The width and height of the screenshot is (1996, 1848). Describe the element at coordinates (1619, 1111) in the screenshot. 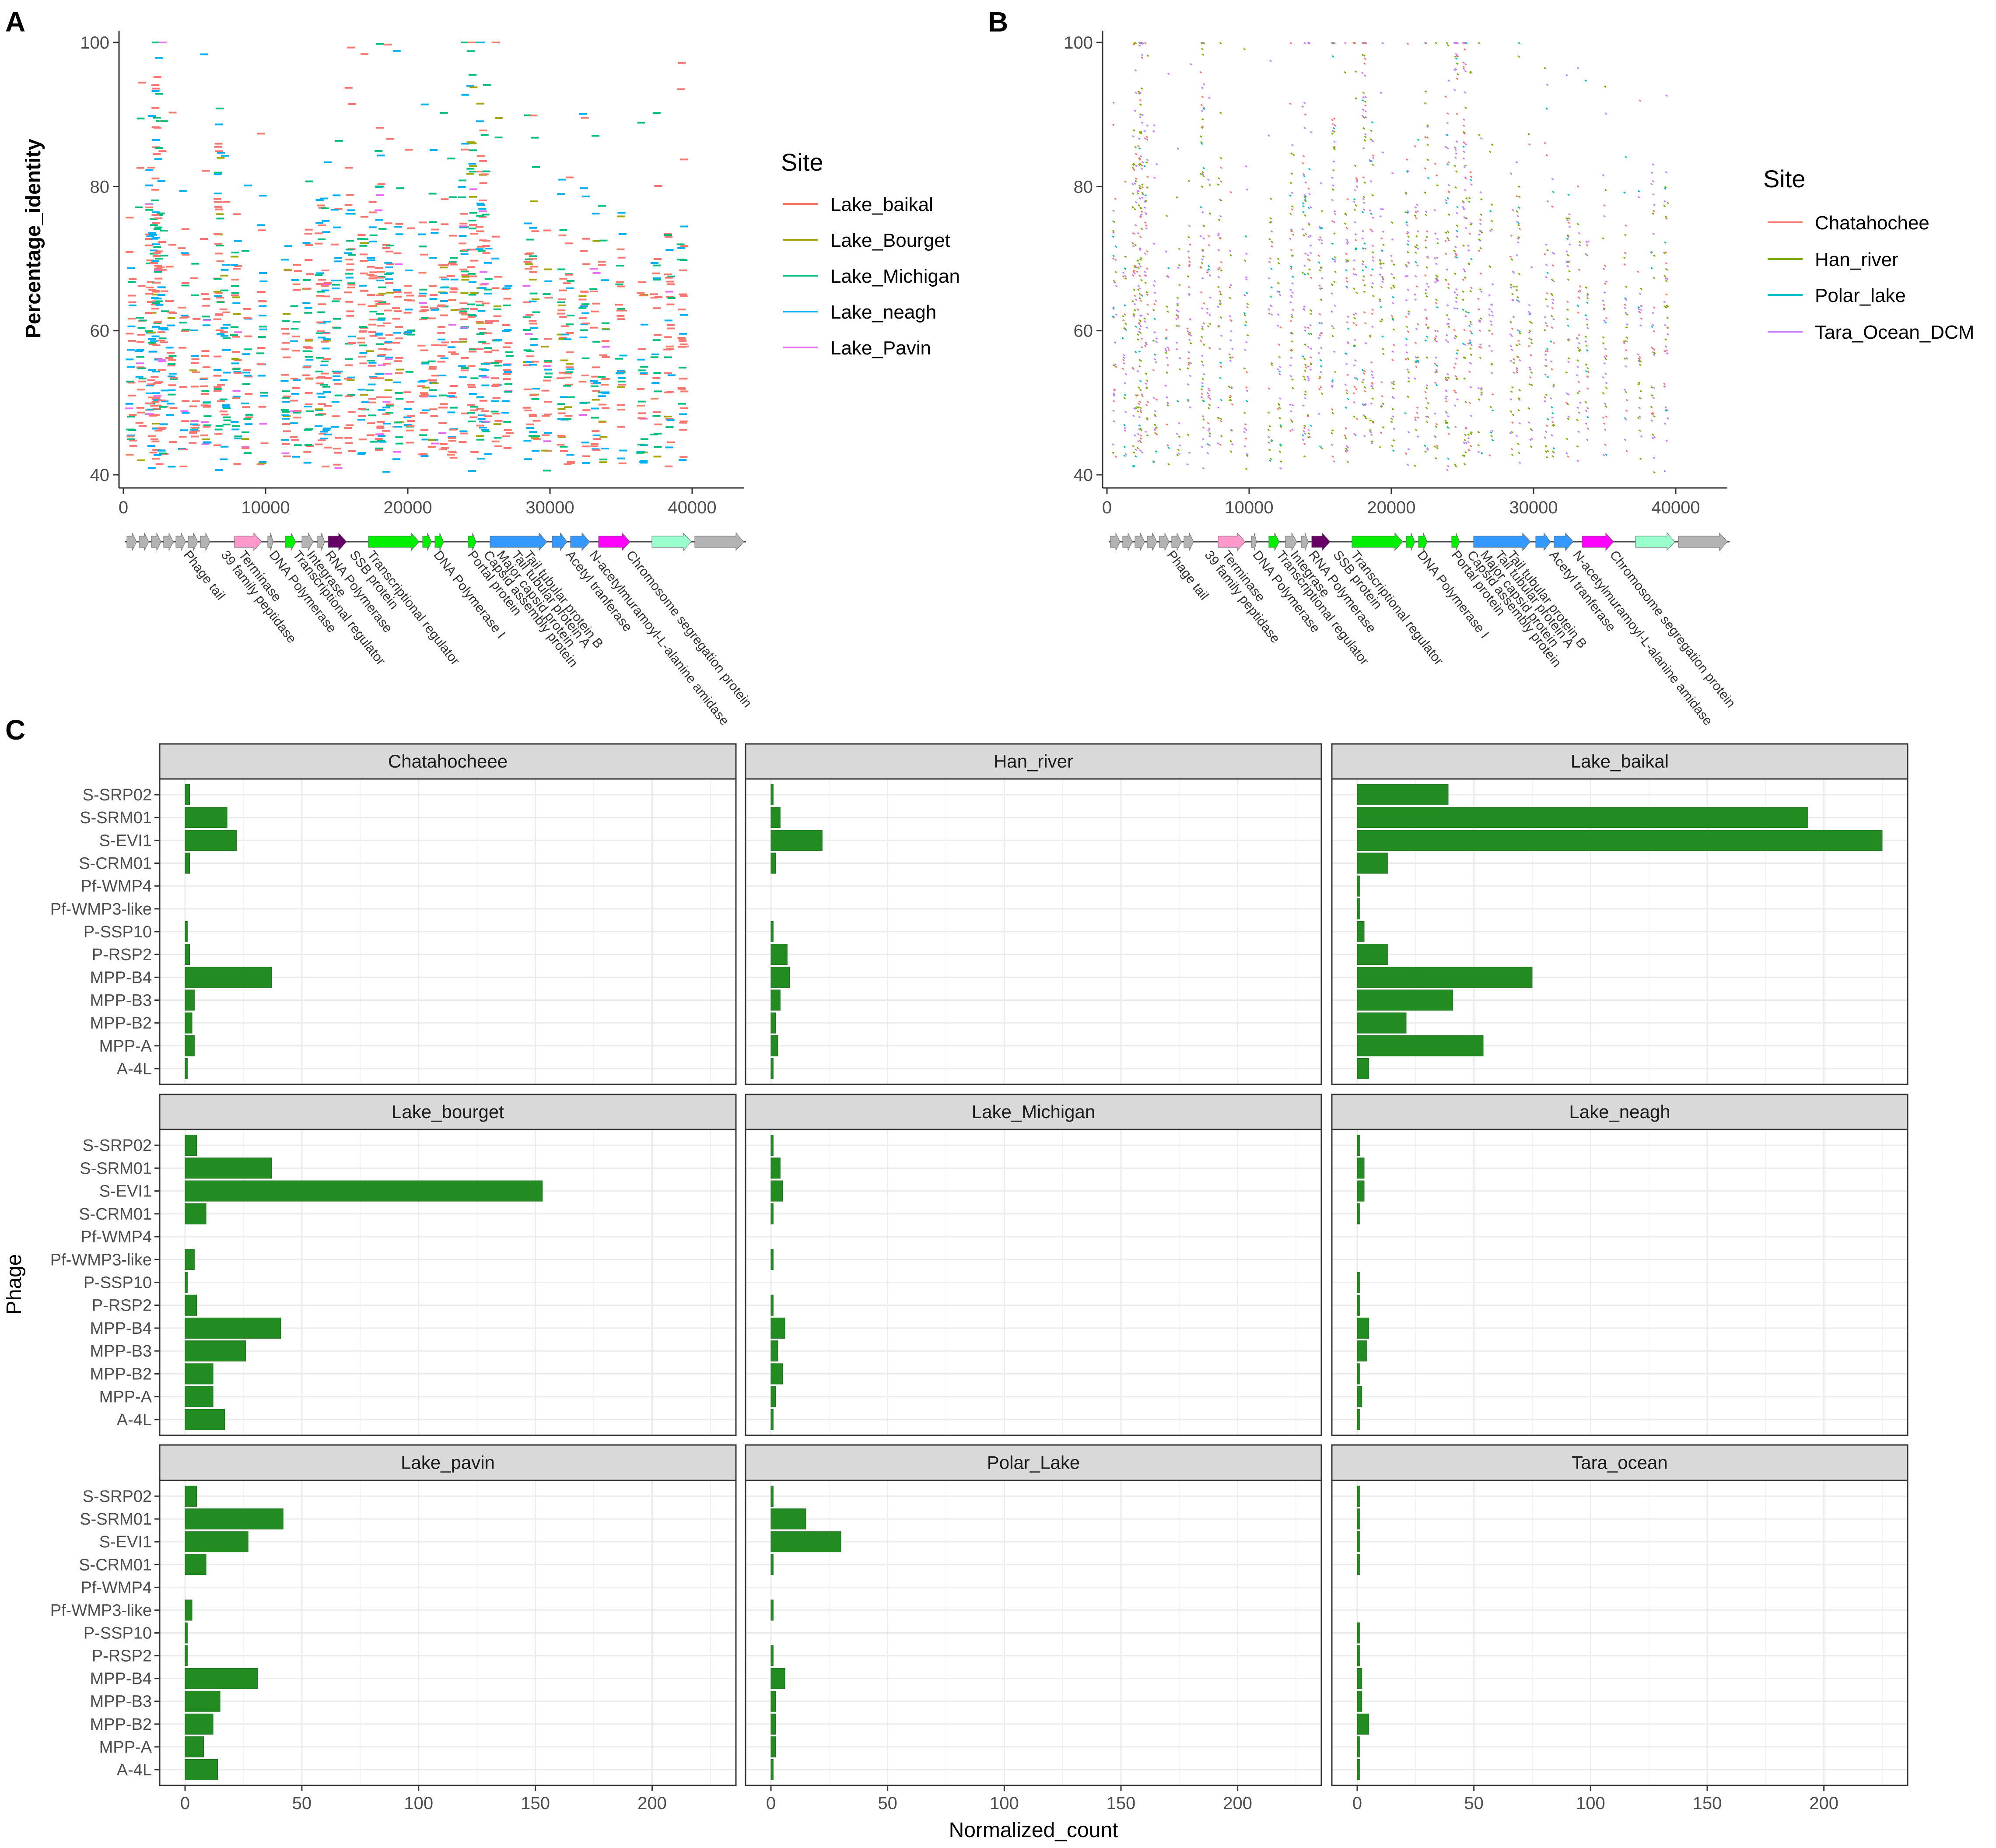

I see `facet-title-5: Lake_neagh` at that location.